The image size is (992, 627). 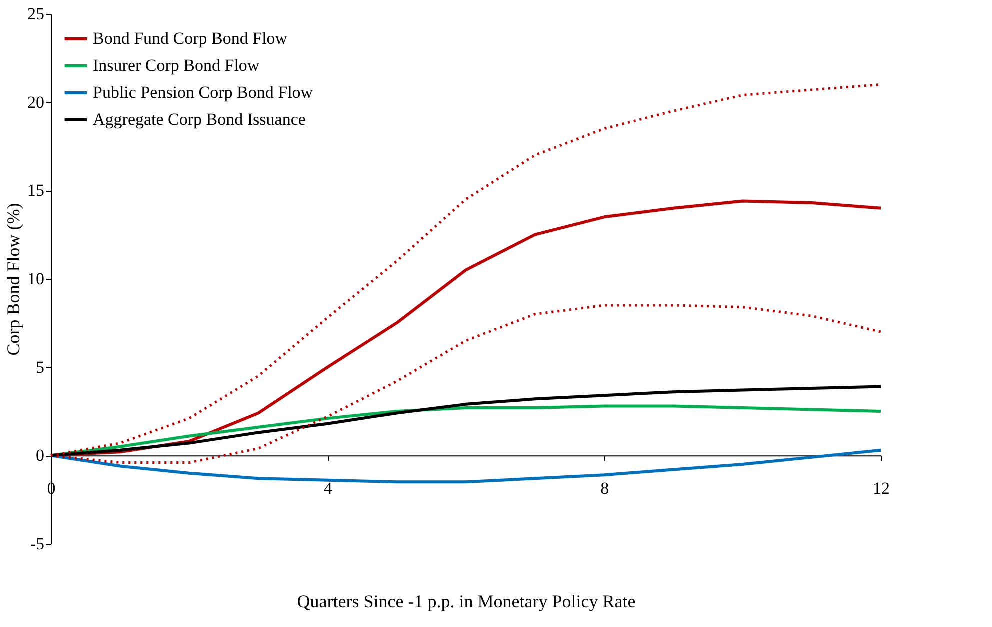 What do you see at coordinates (36, 279) in the screenshot?
I see `y-tick-label: 10` at bounding box center [36, 279].